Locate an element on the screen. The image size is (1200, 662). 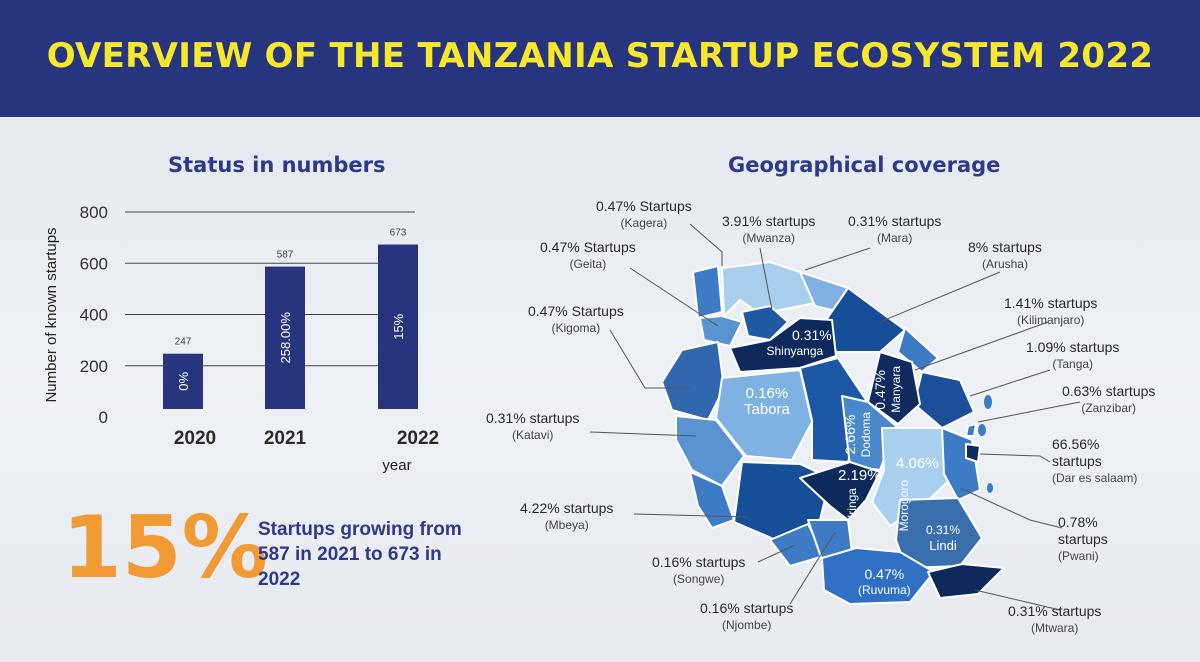
map-label-ruvuma: 0.47% (Ruvuma) is located at coordinates (884, 582).